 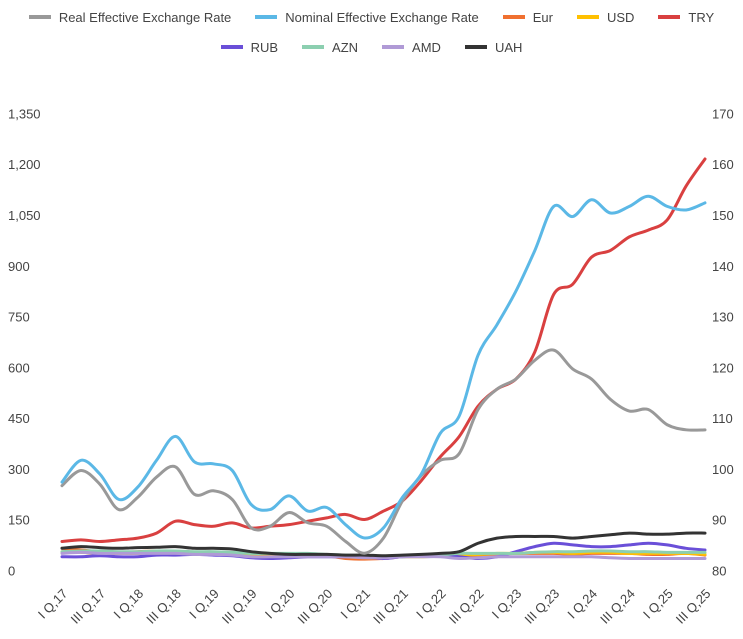 I want to click on y-tick-label: 600, so click(x=19, y=367).